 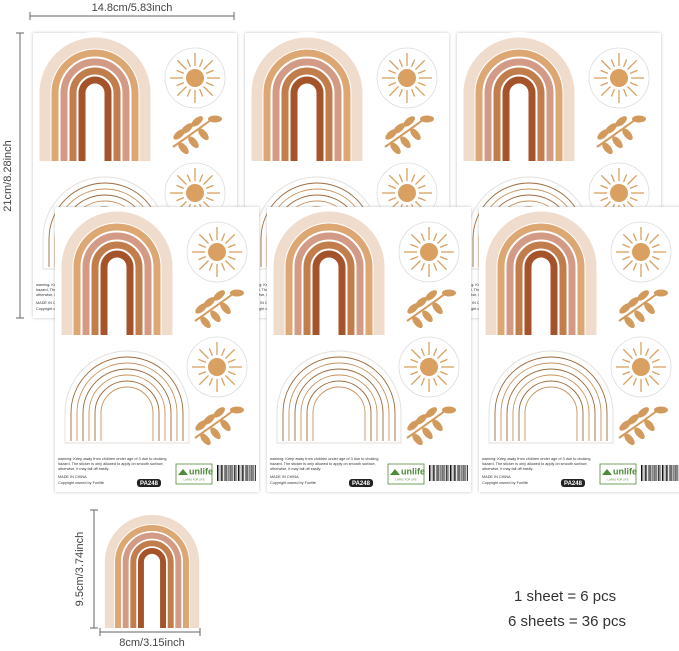 I want to click on note: 1 sheet = 6 pcs, so click(x=565, y=596).